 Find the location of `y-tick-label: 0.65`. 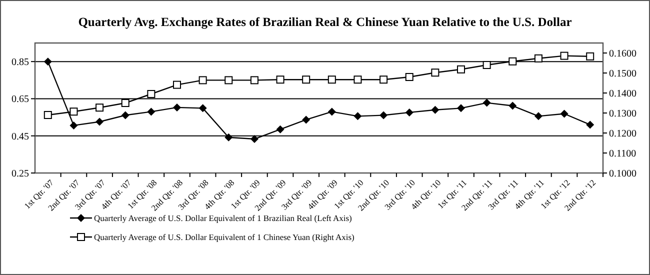

y-tick-label: 0.65 is located at coordinates (20, 100).